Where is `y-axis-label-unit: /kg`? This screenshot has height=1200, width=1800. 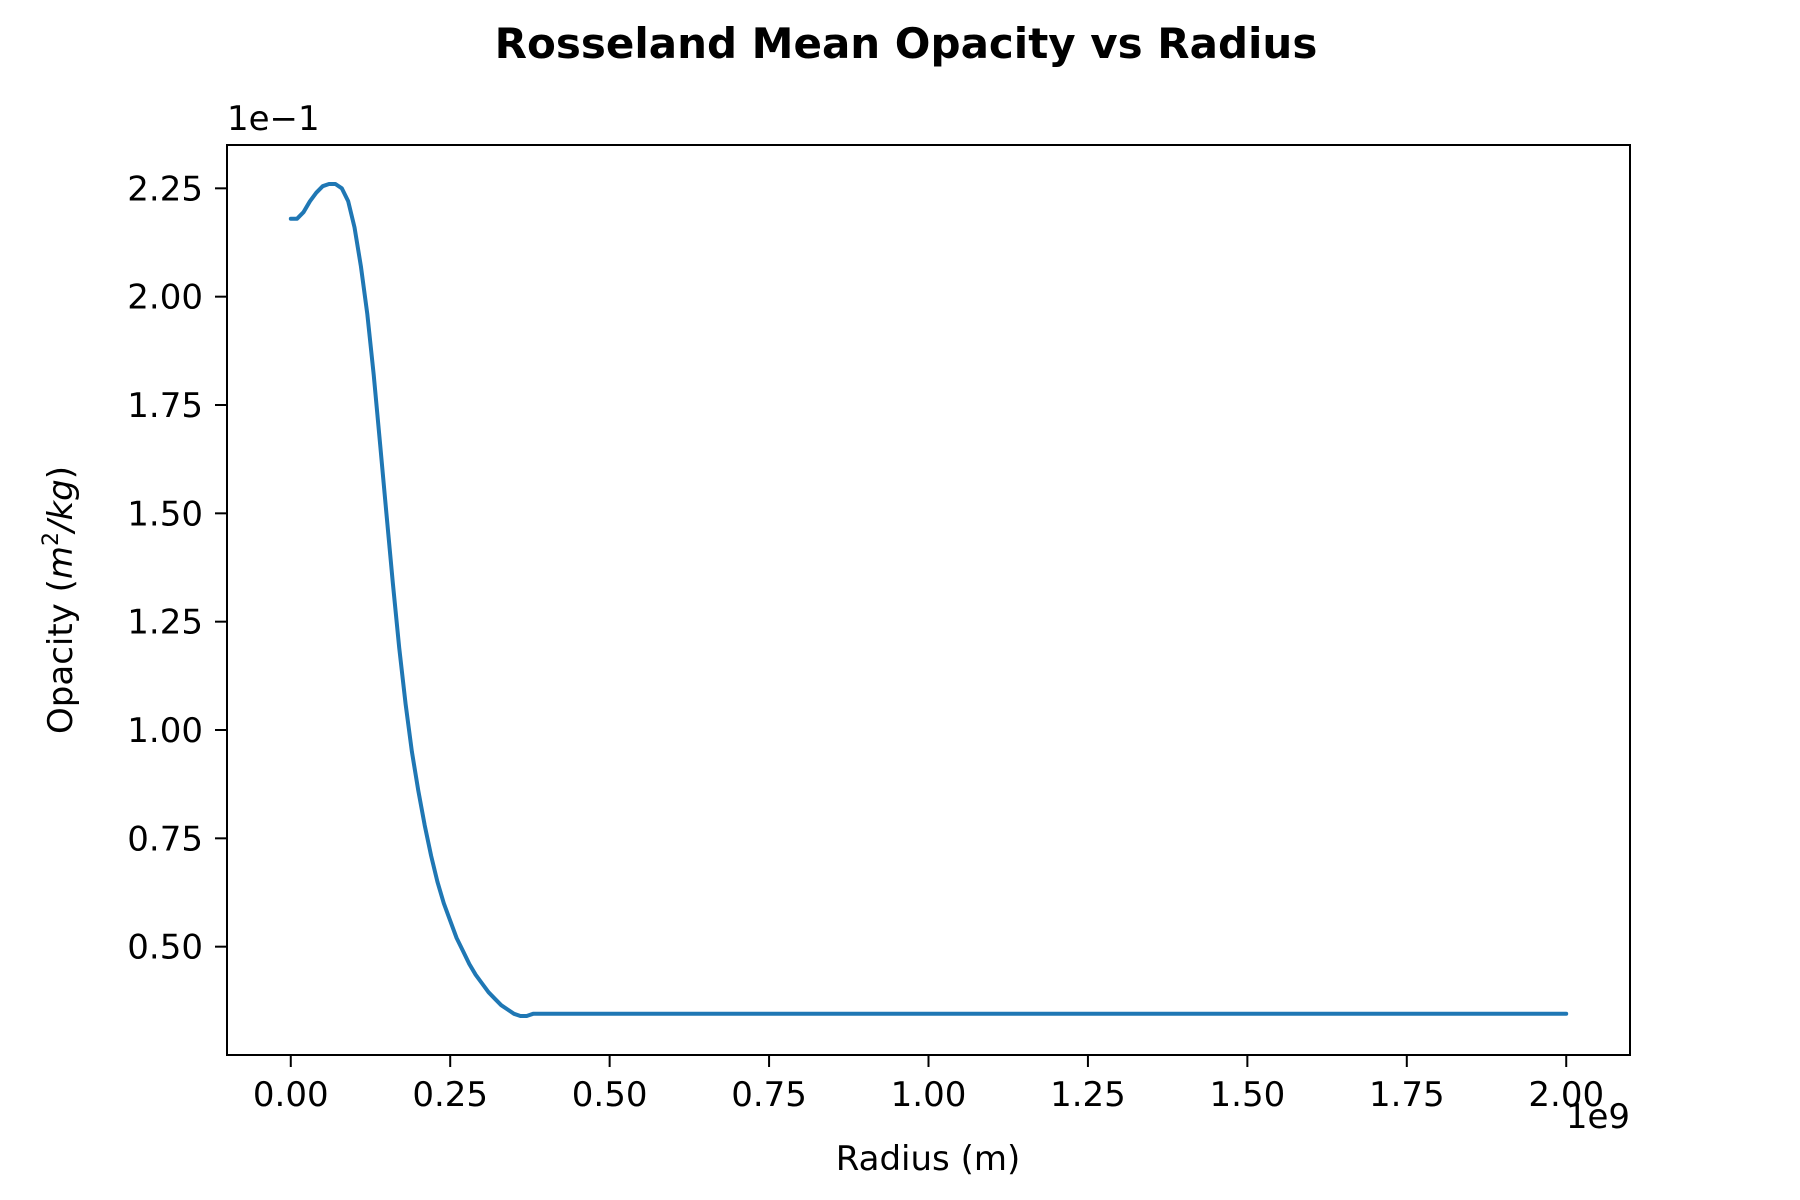
y-axis-label-unit: /kg is located at coordinates (61, 507).